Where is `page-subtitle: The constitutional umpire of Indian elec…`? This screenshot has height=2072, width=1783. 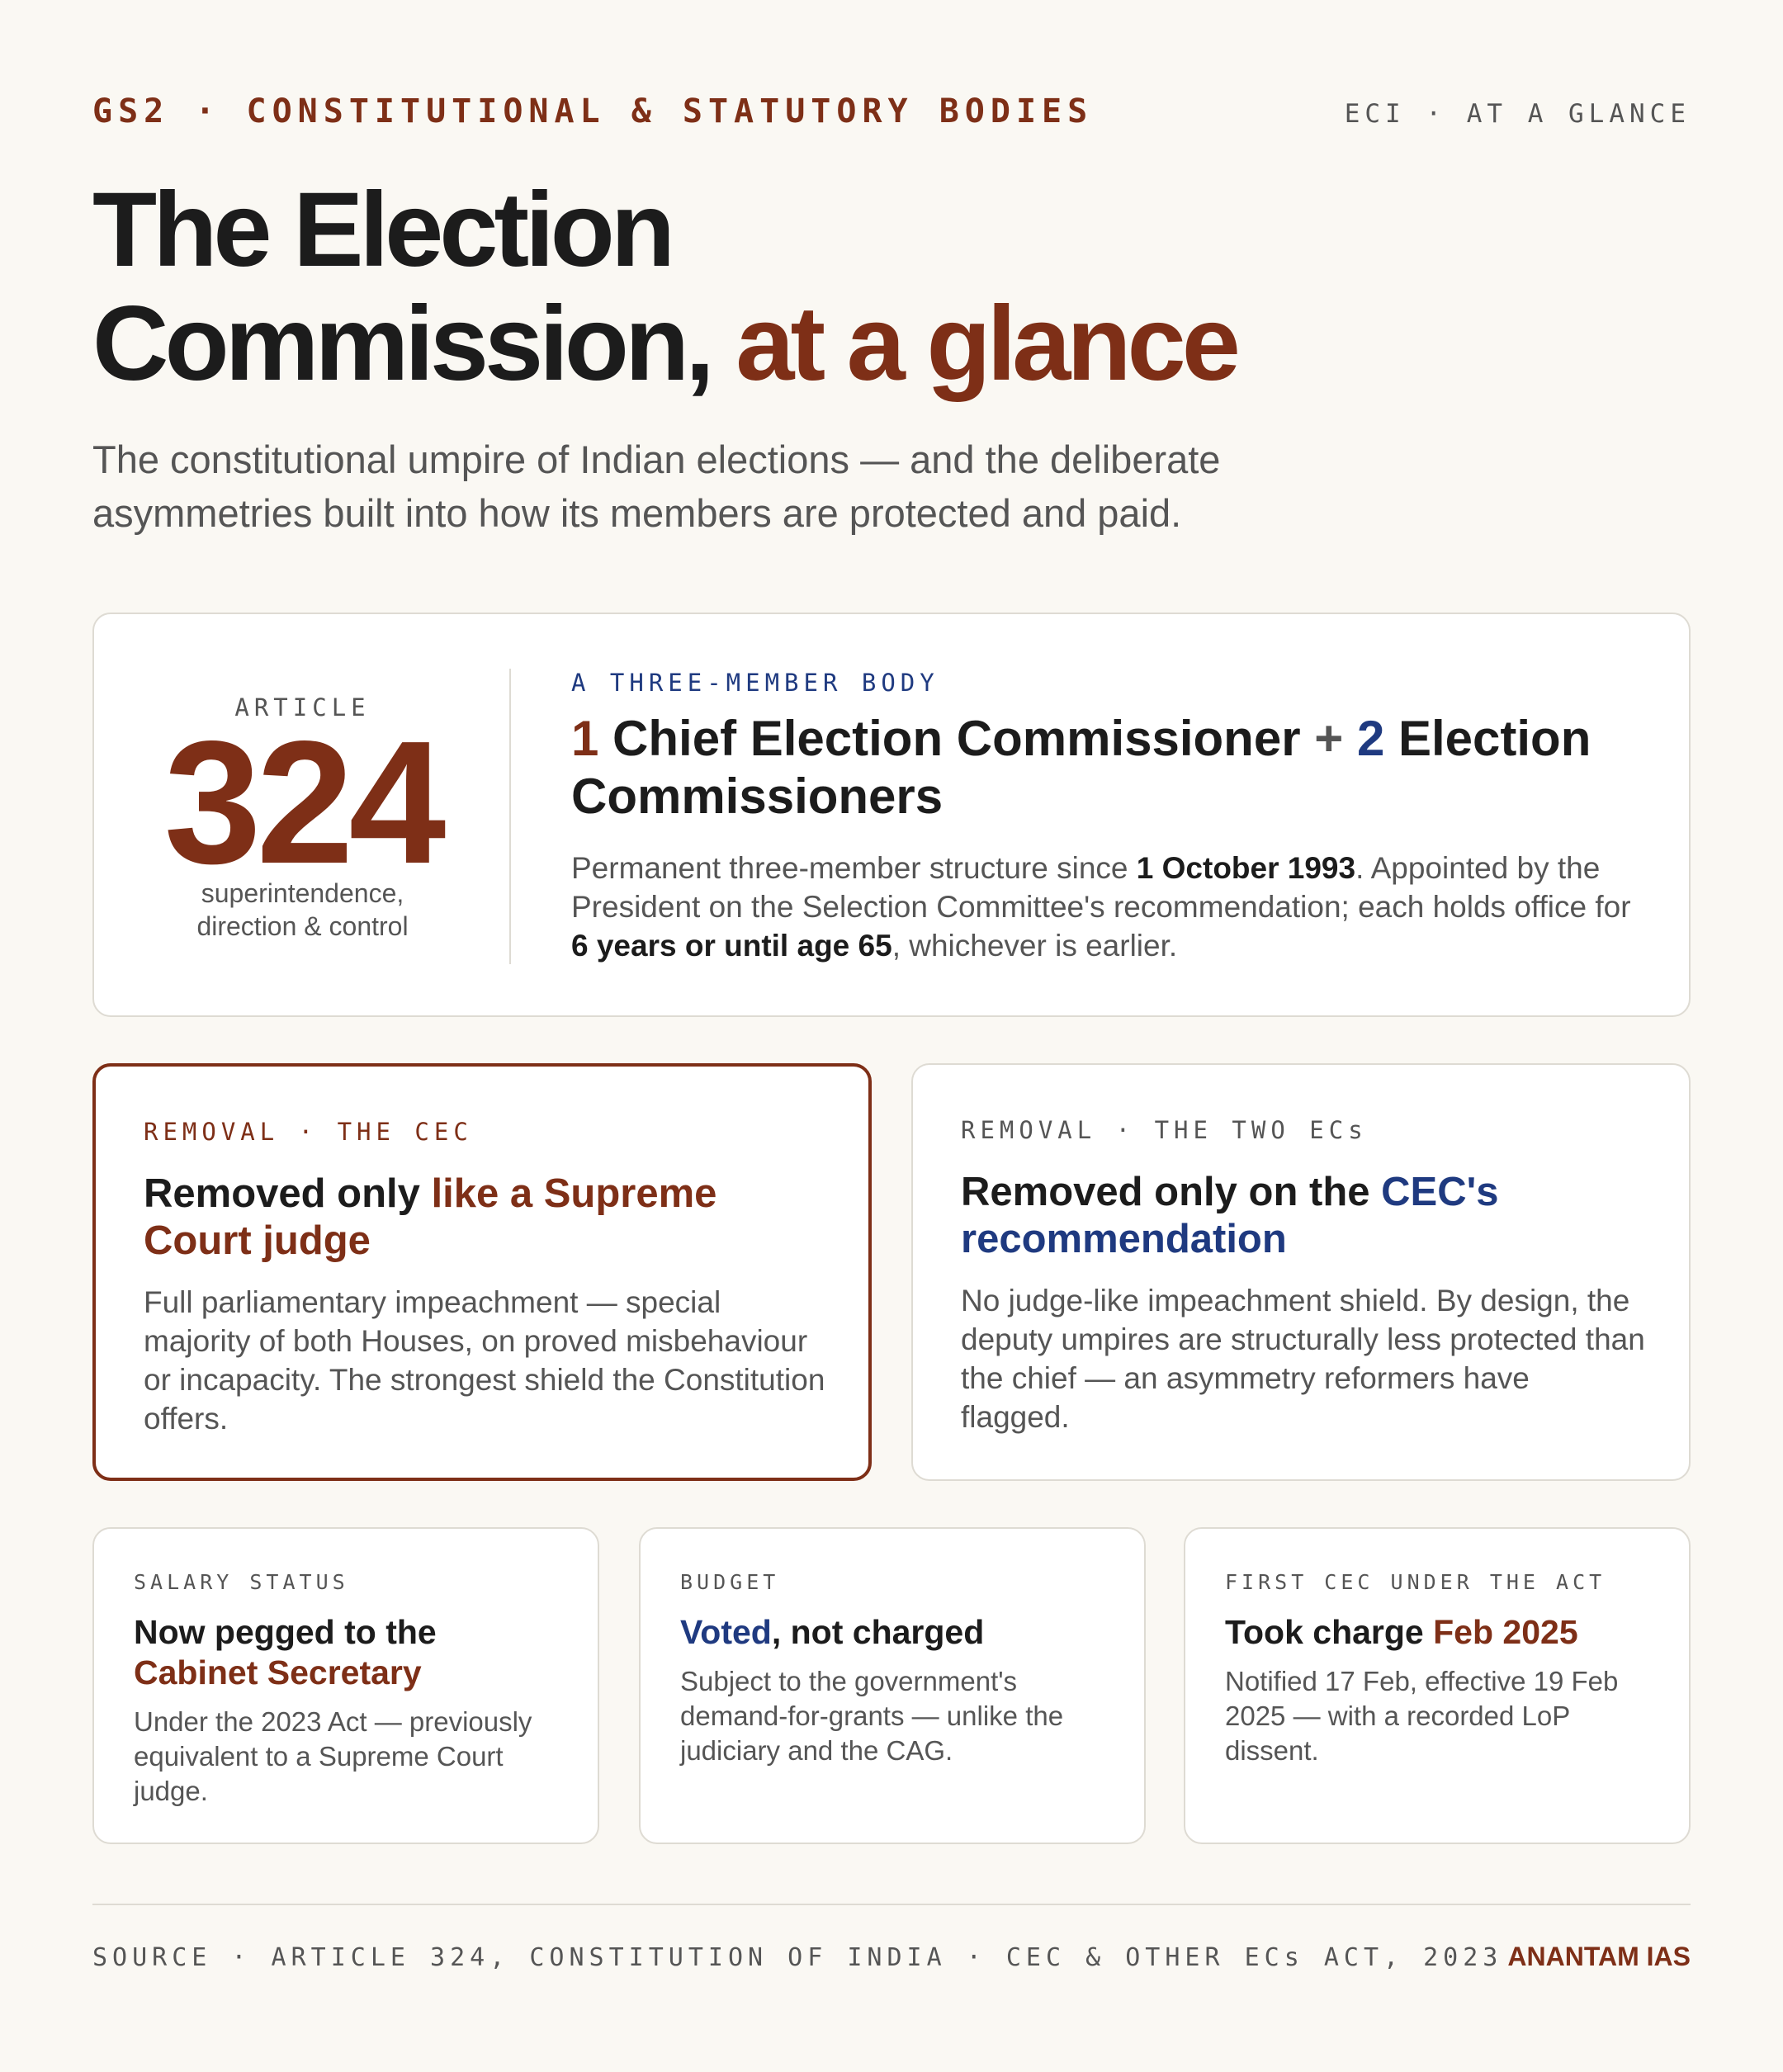
page-subtitle: The constitutional umpire of Indian elec… is located at coordinates (656, 486).